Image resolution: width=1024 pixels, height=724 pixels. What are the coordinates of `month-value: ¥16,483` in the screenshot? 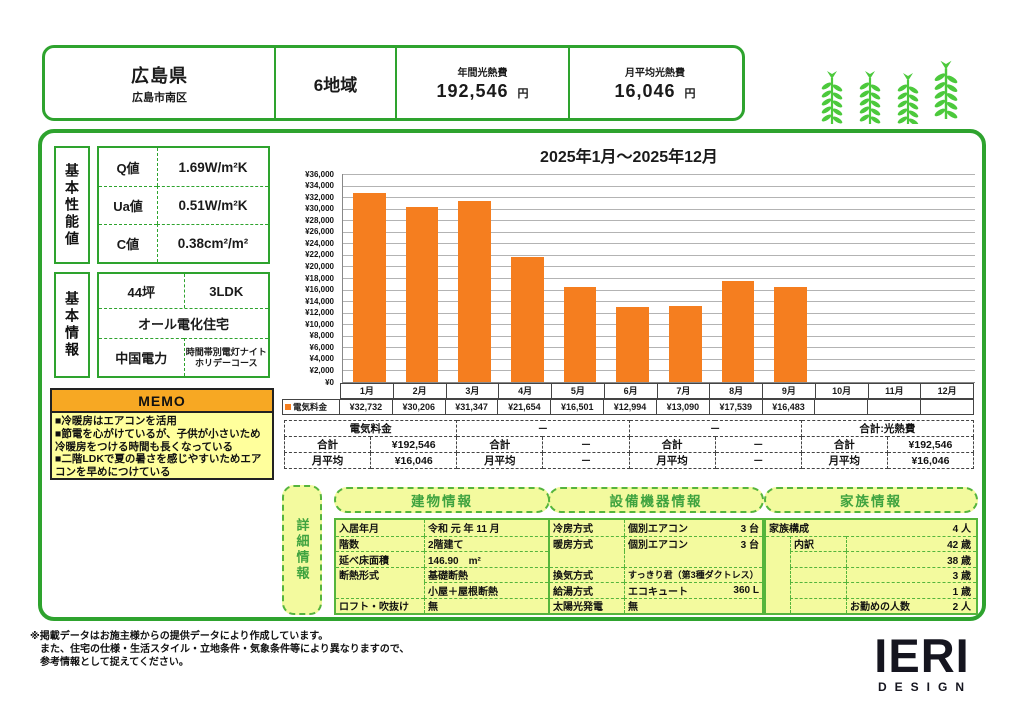 It's located at (789, 407).